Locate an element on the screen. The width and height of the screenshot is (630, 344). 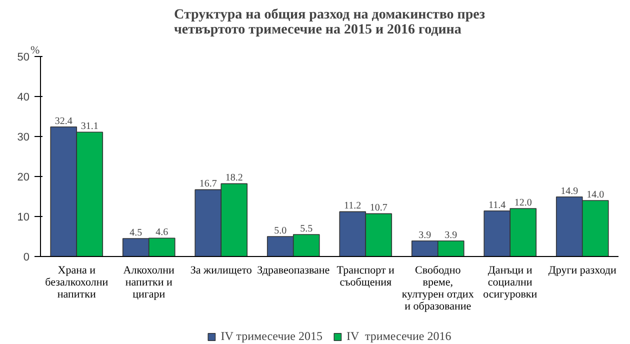
data-label: 14.9 is located at coordinates (569, 191).